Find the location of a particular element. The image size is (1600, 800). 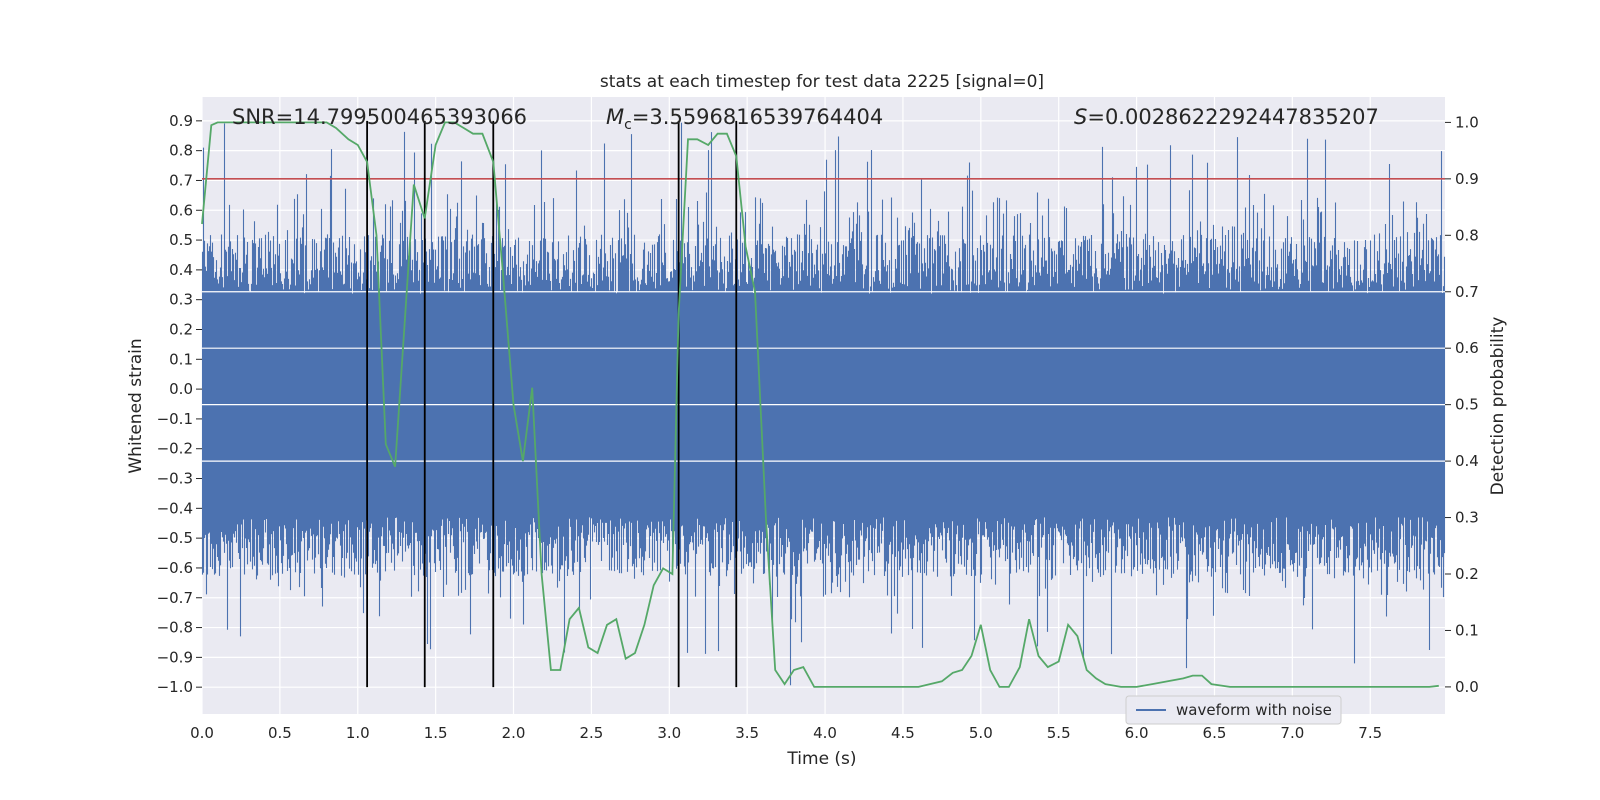

x-tick-label: 7.0 is located at coordinates (1292, 733).